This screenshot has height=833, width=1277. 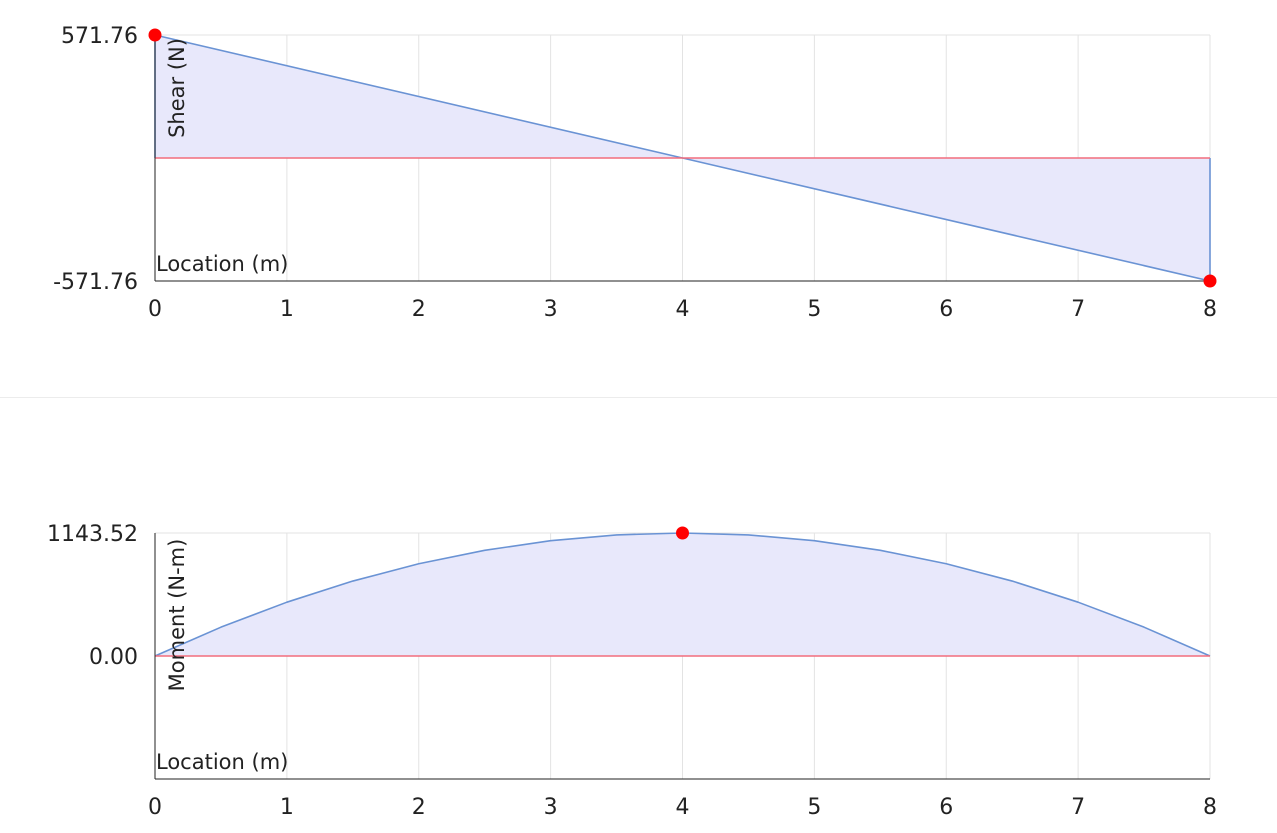 What do you see at coordinates (638, 397) in the screenshot?
I see `panel-divider` at bounding box center [638, 397].